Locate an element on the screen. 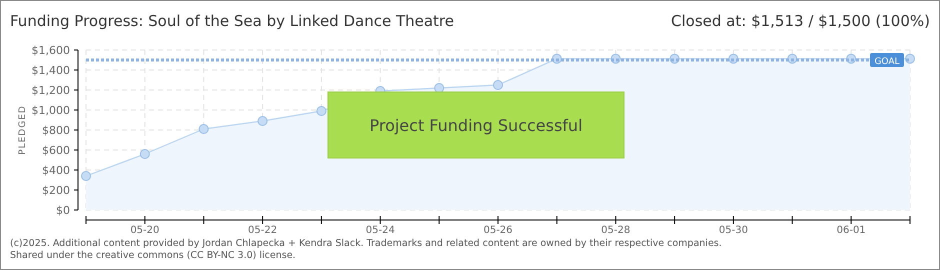 This screenshot has width=940, height=270. y-tick-label: $400 is located at coordinates (56, 170).